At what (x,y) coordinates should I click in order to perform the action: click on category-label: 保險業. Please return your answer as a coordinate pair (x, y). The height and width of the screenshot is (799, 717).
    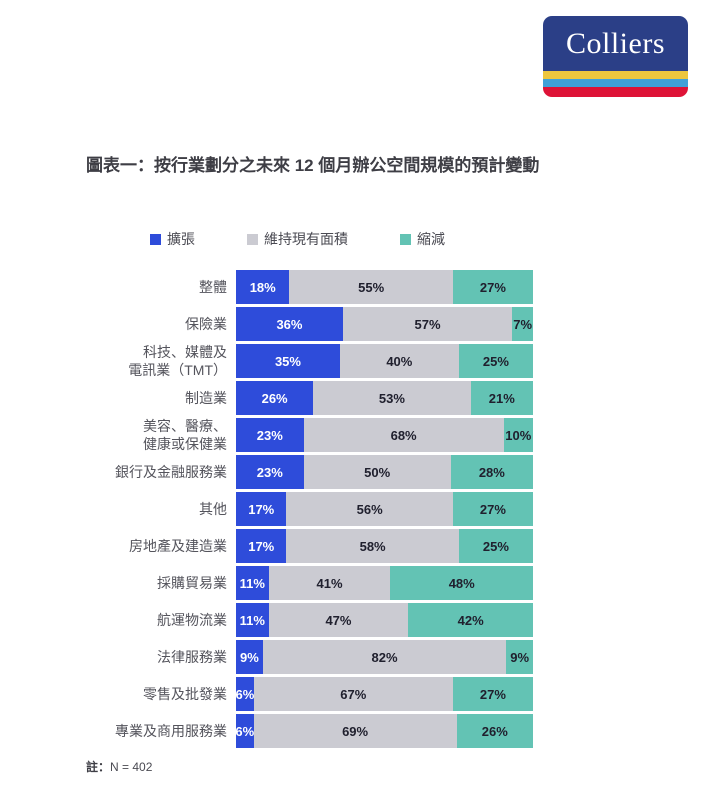
    Looking at the image, I should click on (206, 324).